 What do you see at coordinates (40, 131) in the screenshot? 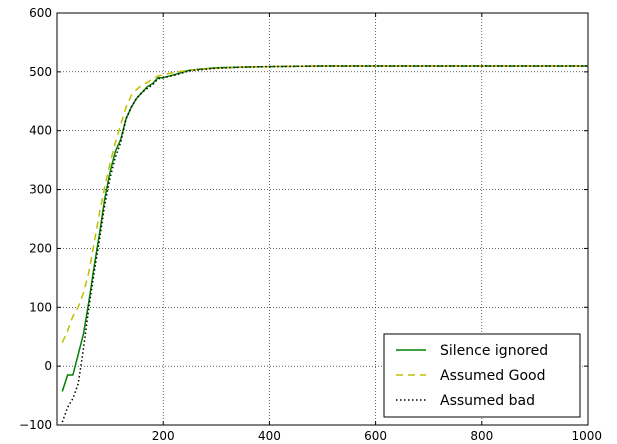
I see `y-tick-label: 400` at bounding box center [40, 131].